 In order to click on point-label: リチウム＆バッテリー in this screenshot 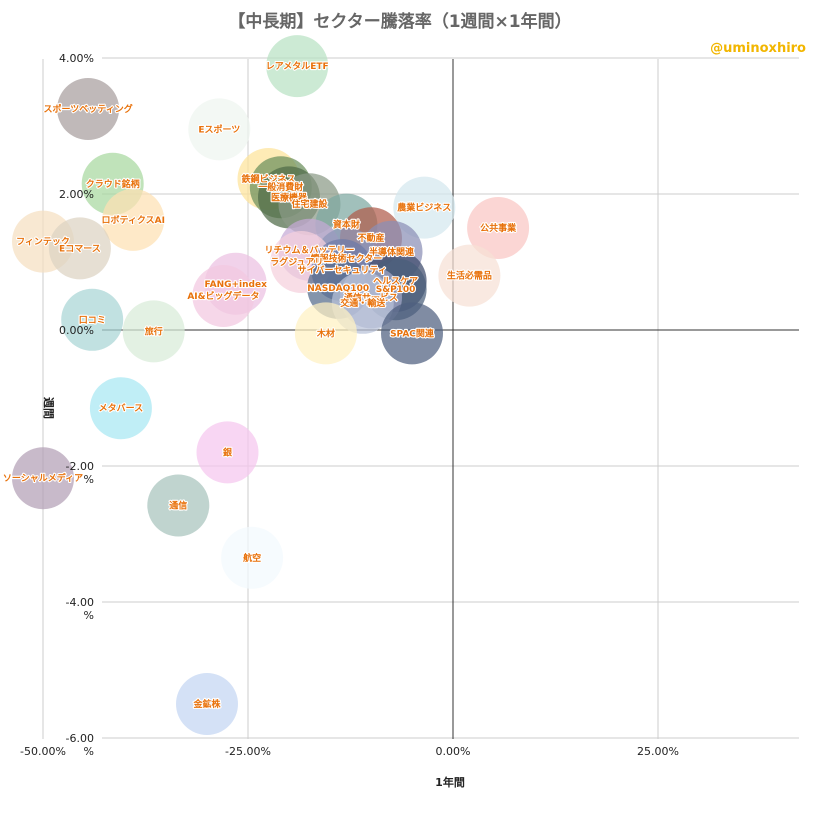, I will do `click(309, 250)`.